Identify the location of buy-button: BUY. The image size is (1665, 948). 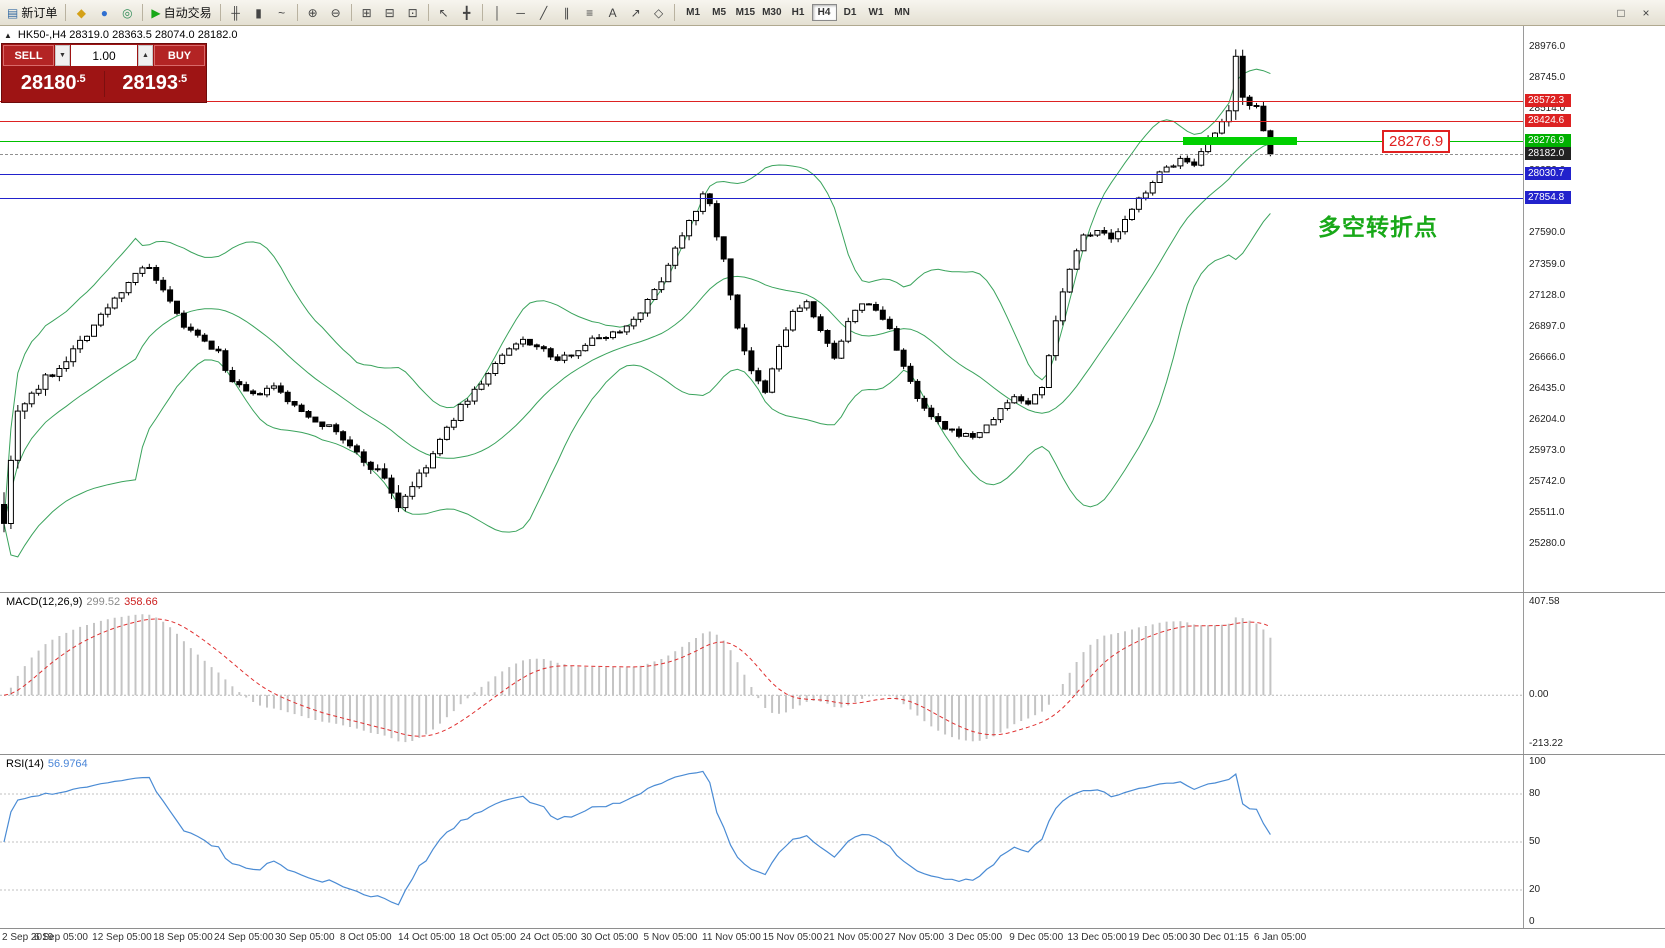
(179, 55).